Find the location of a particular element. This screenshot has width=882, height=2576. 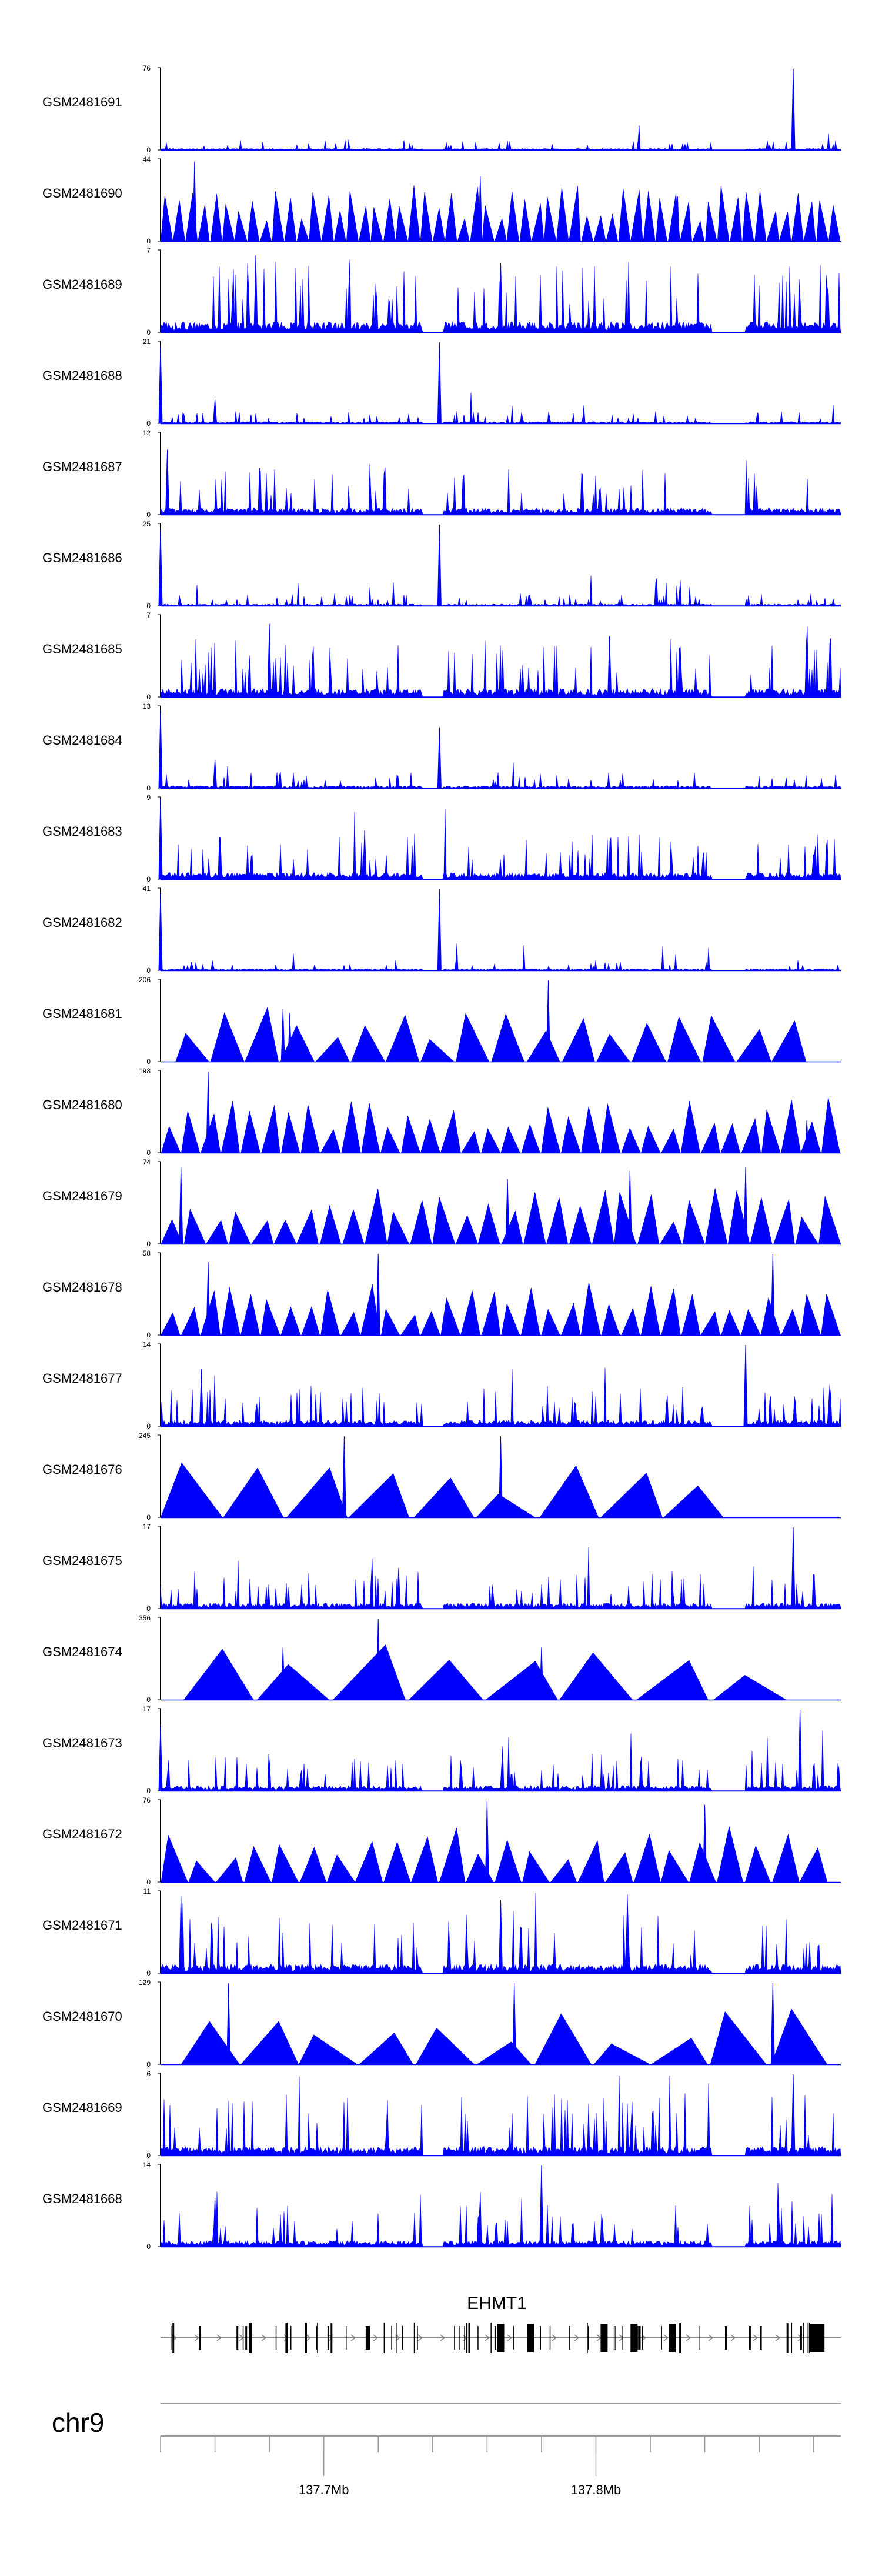

track-GSM2481678: GSM2481678 58 0 is located at coordinates (441, 1294).